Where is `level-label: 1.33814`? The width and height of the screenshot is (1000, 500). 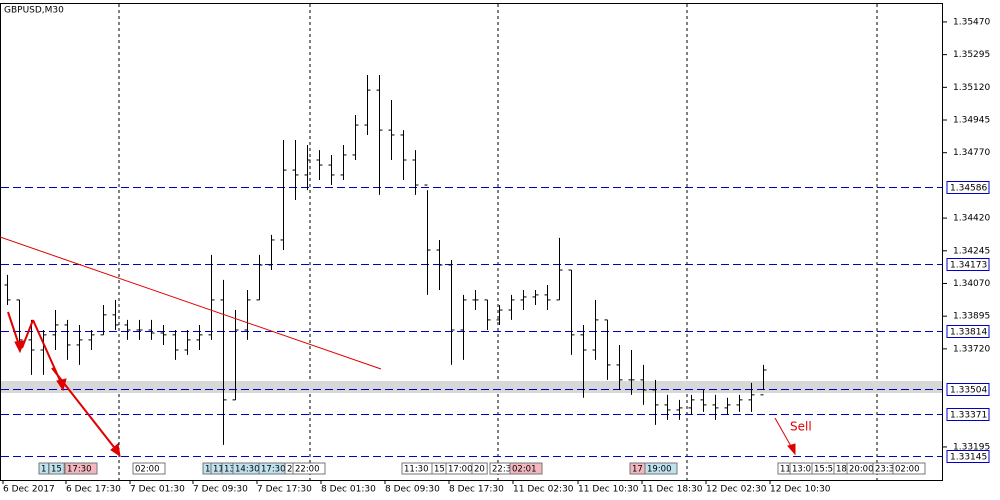 level-label: 1.33814 is located at coordinates (968, 333).